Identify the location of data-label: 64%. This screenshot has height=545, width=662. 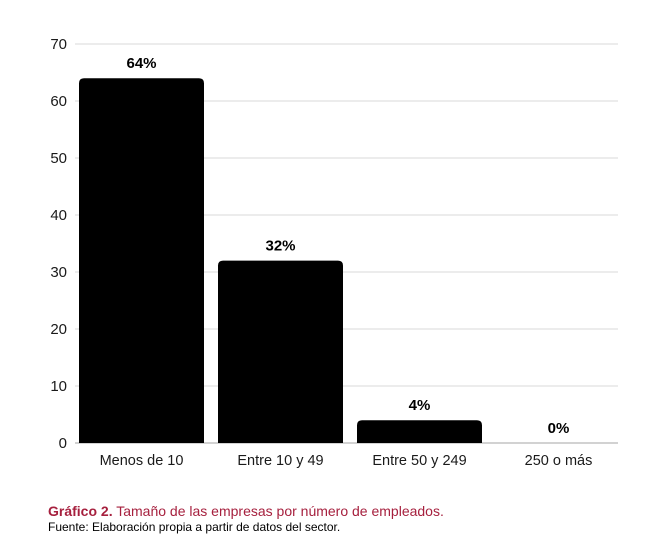
(141, 63).